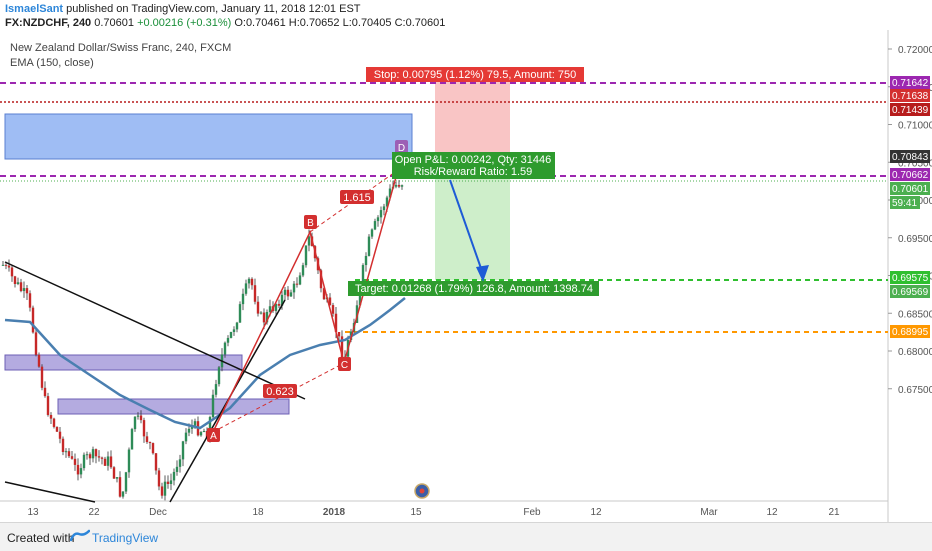 This screenshot has height=551, width=932. Describe the element at coordinates (904, 203) in the screenshot. I see `price-label-6: 59:41` at that location.